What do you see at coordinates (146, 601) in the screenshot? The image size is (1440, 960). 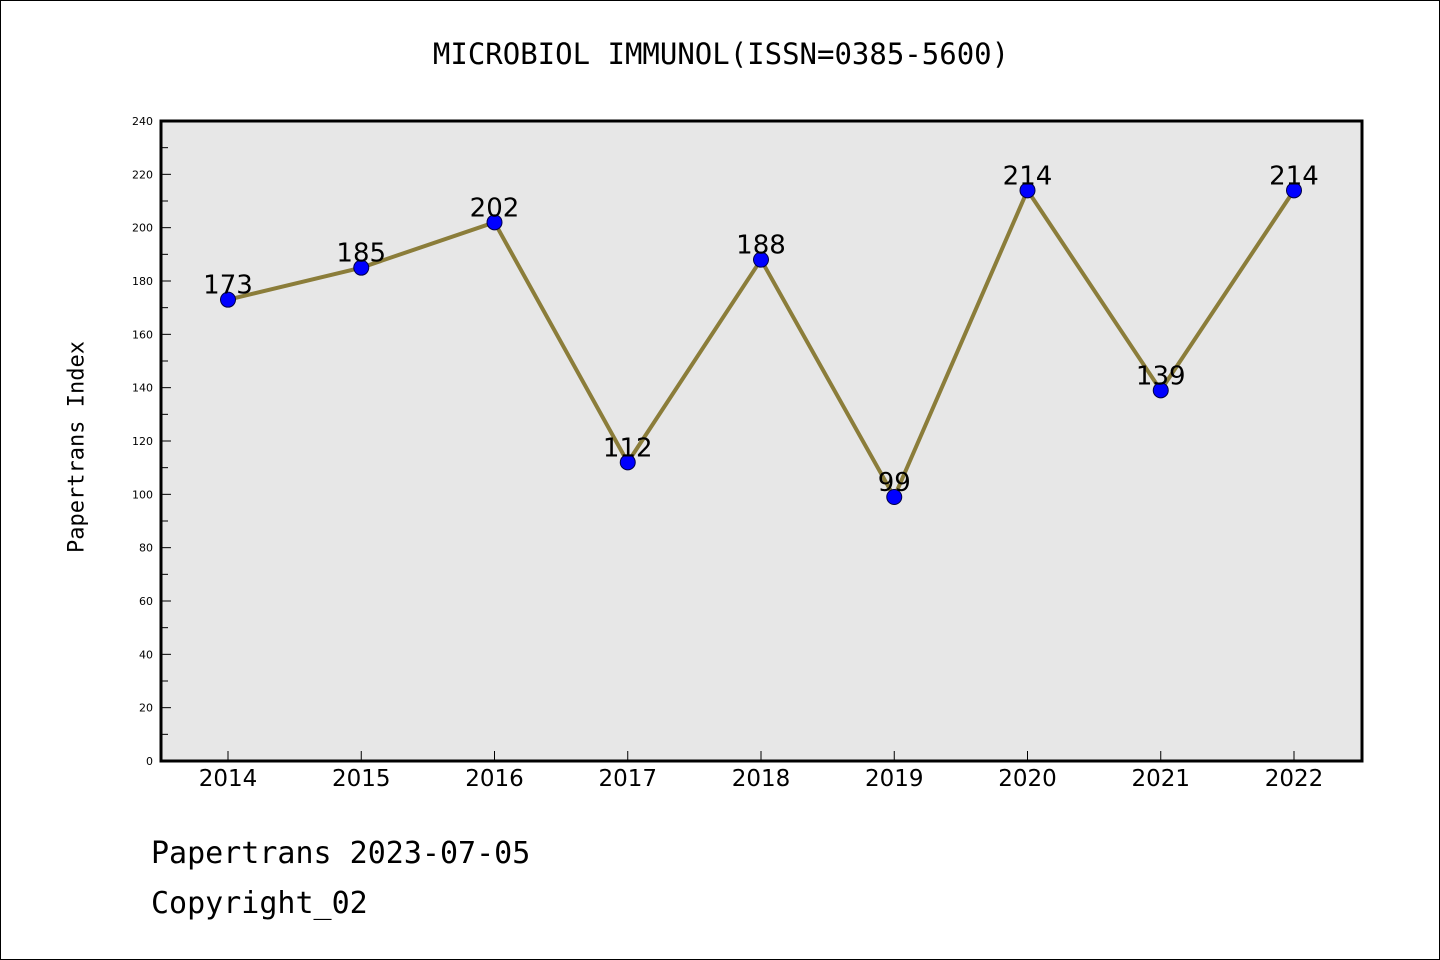 I see `y-tick-label: 60` at bounding box center [146, 601].